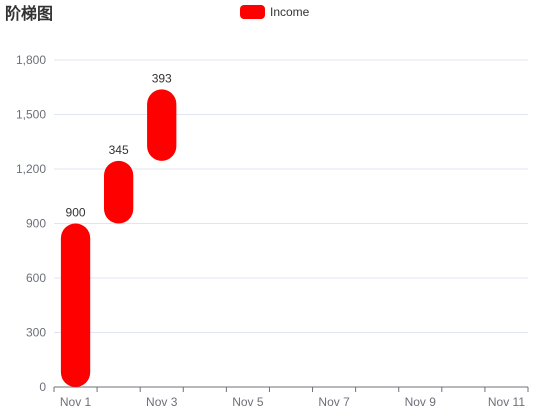 The width and height of the screenshot is (550, 420). I want to click on y-tick-label: 0, so click(42, 387).